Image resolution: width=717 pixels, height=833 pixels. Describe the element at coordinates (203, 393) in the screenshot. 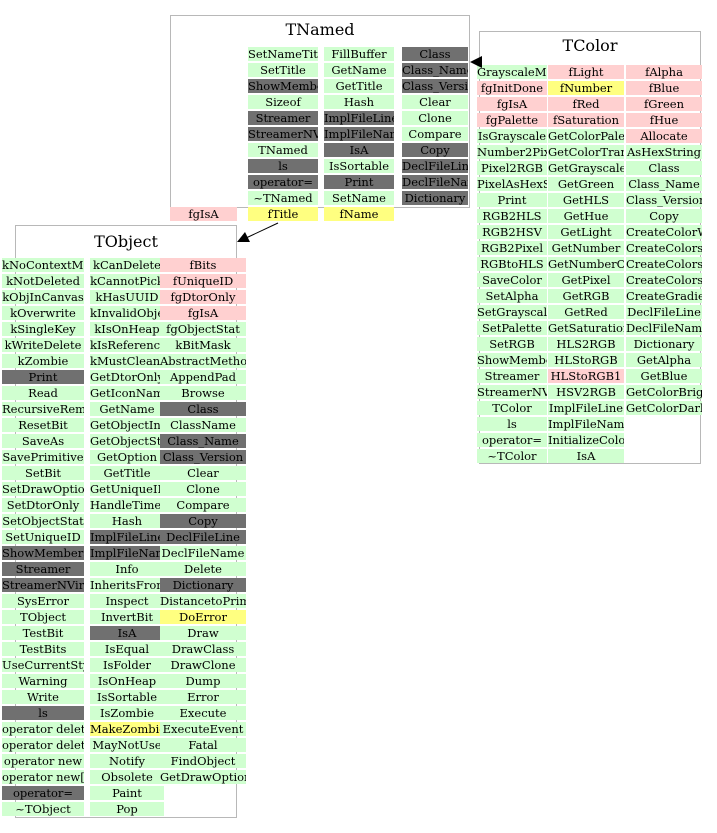

I see `class-member-entry: Browse` at that location.